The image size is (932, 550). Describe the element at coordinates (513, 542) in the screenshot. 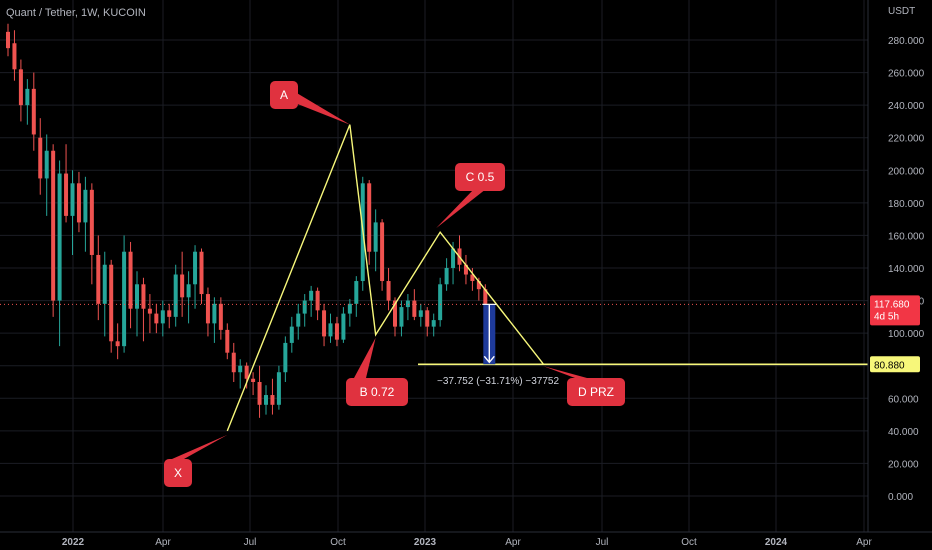

I see `time-tick-label: Apr` at that location.